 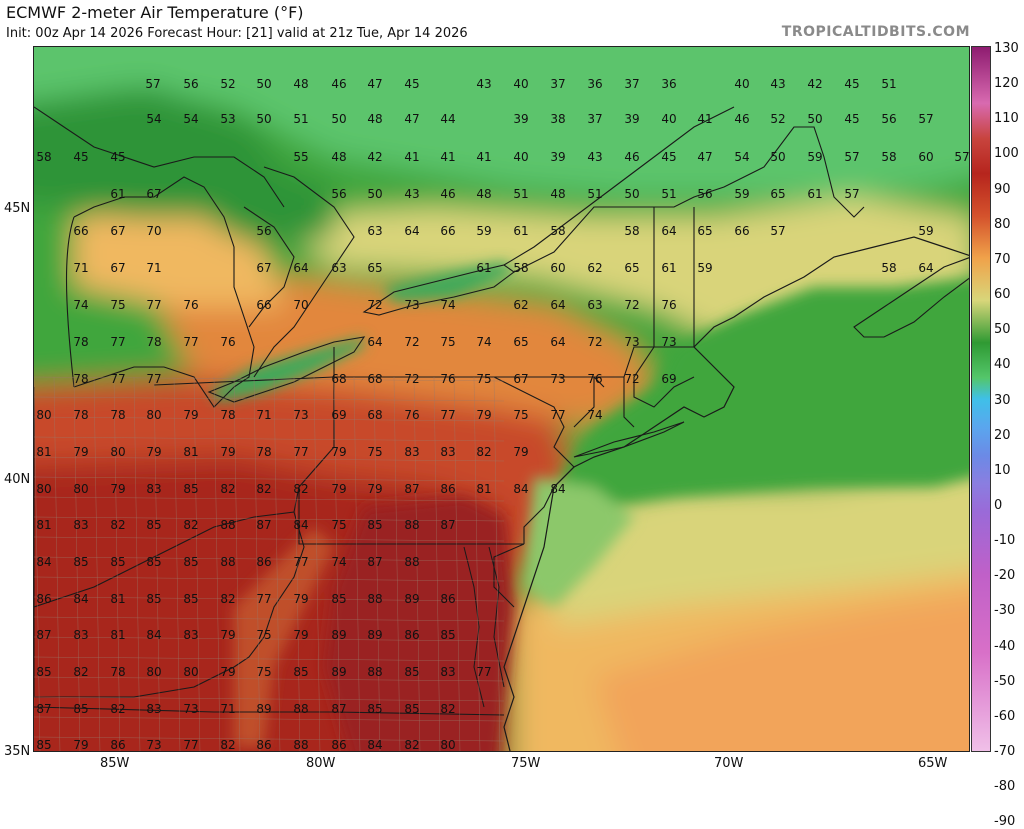 I want to click on line-lake-erie, so click(x=286, y=369).